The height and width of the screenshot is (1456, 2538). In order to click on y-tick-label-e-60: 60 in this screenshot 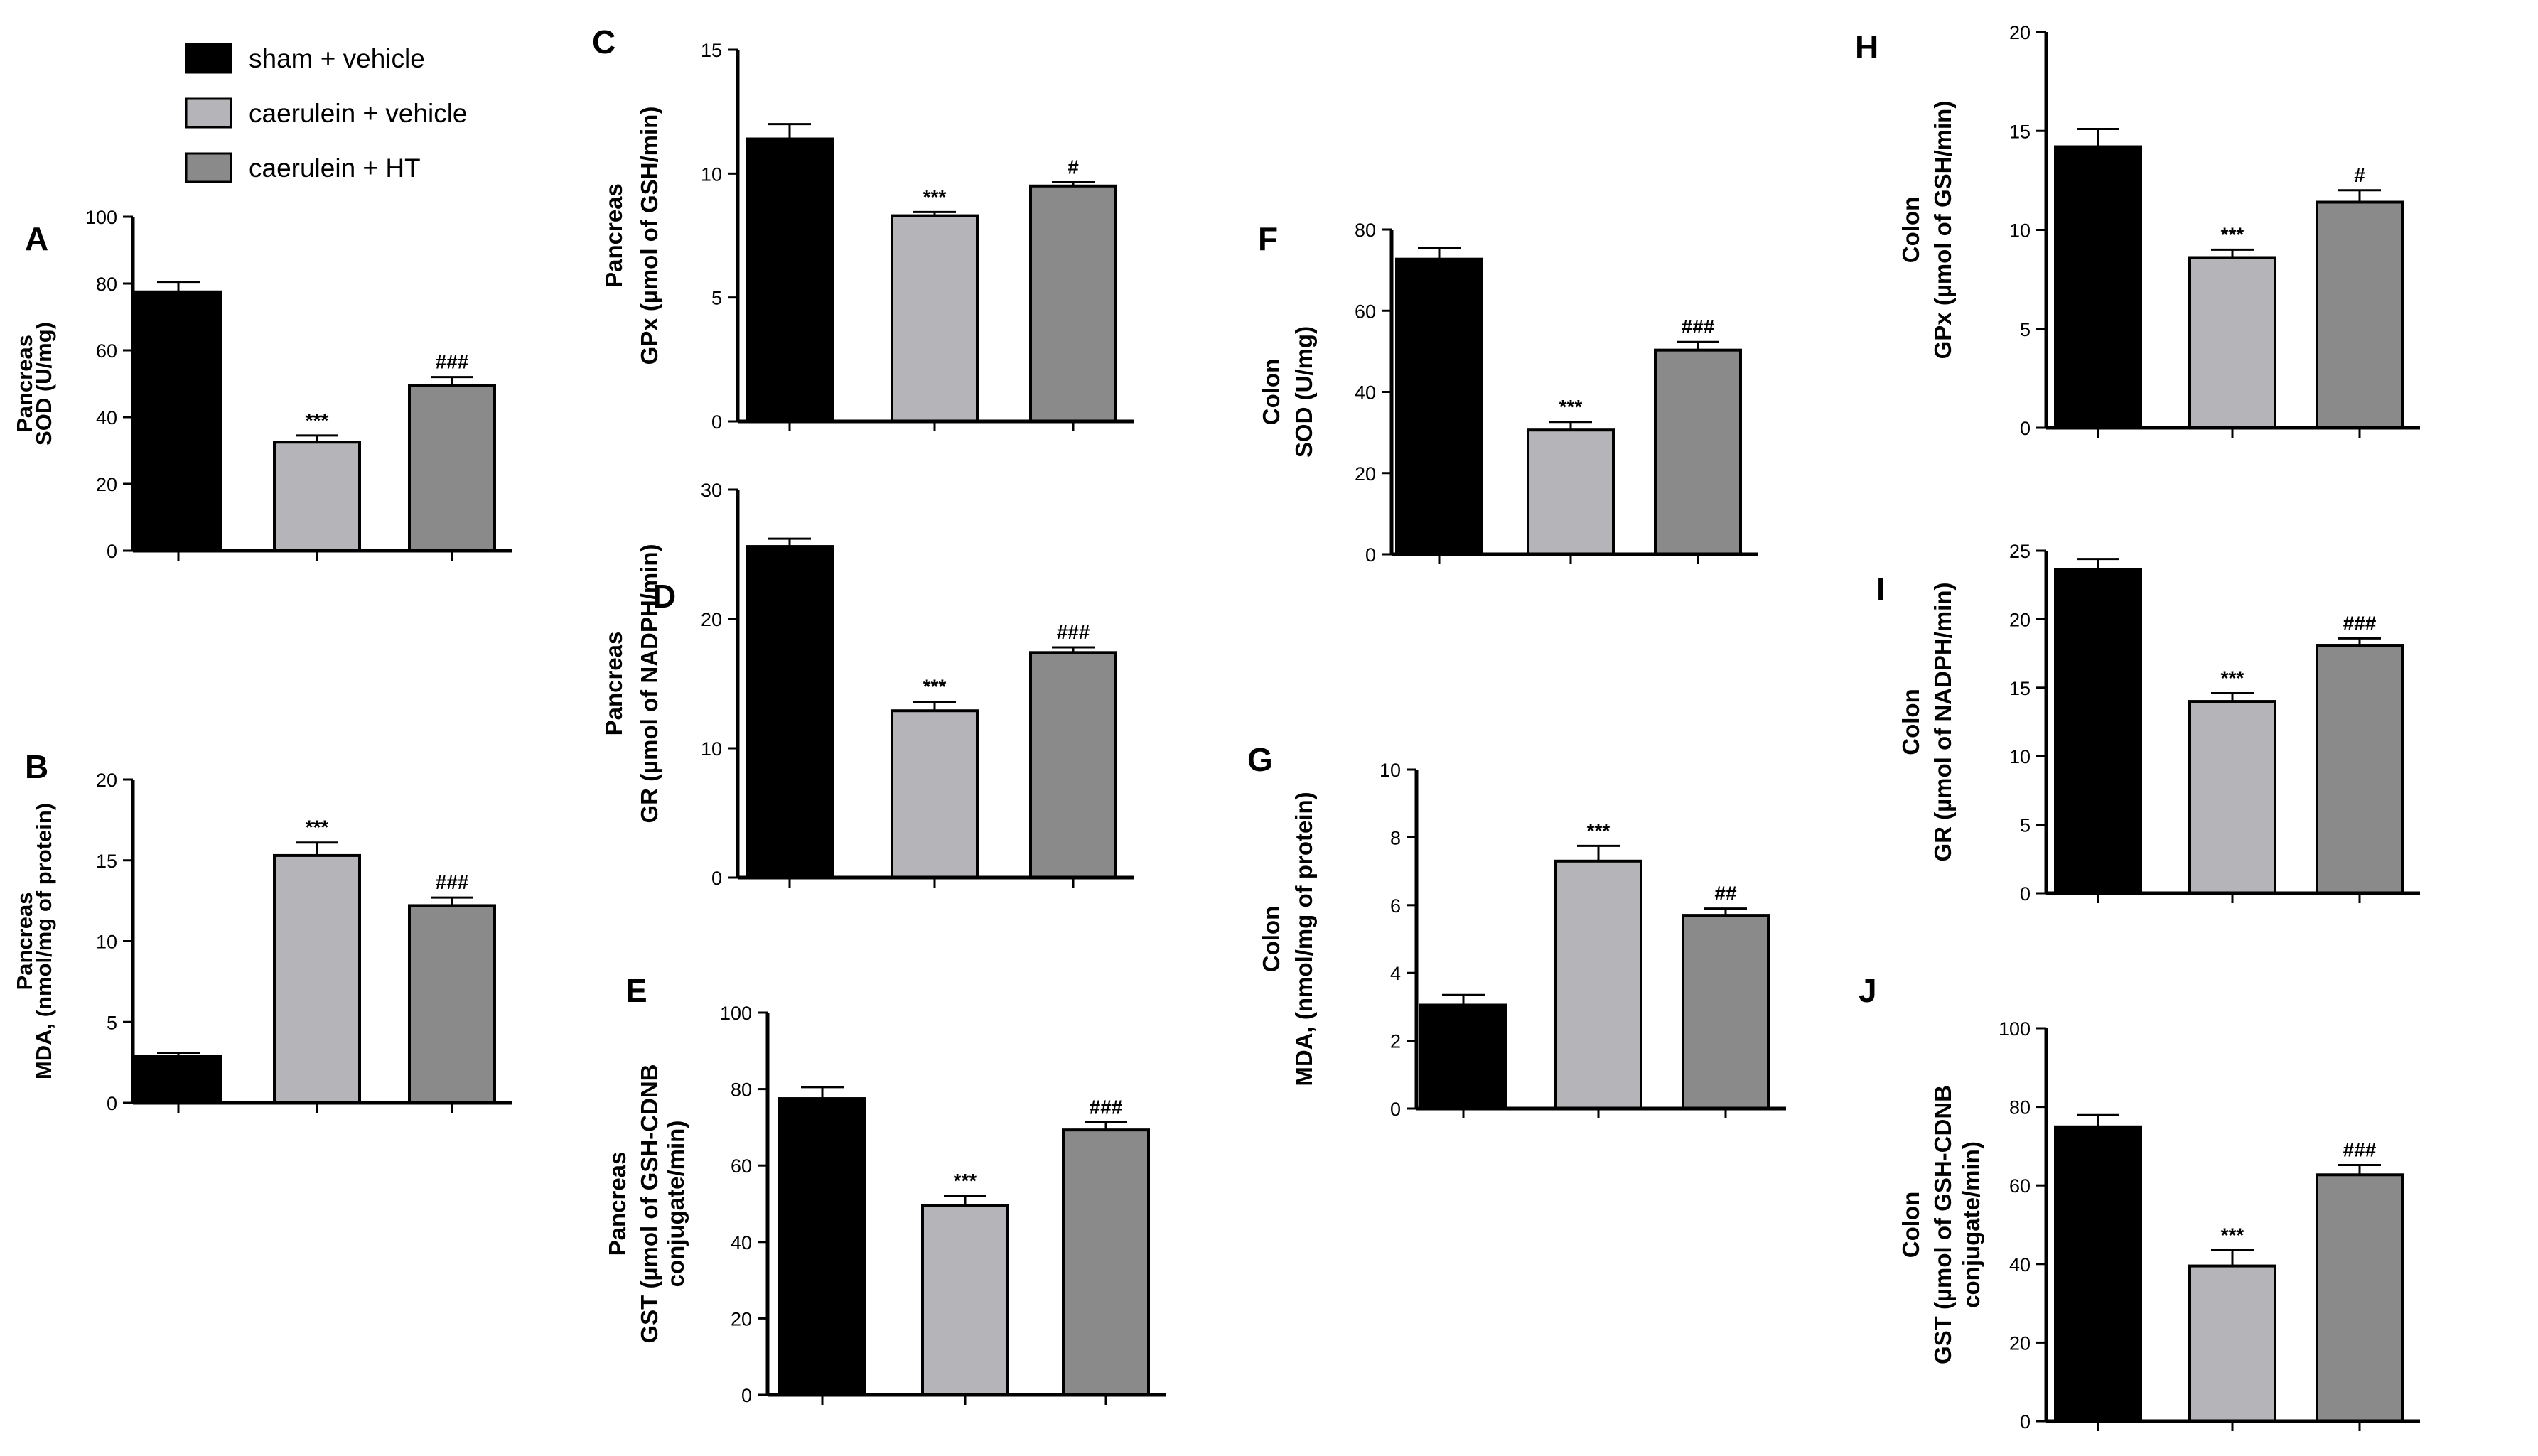, I will do `click(741, 1166)`.